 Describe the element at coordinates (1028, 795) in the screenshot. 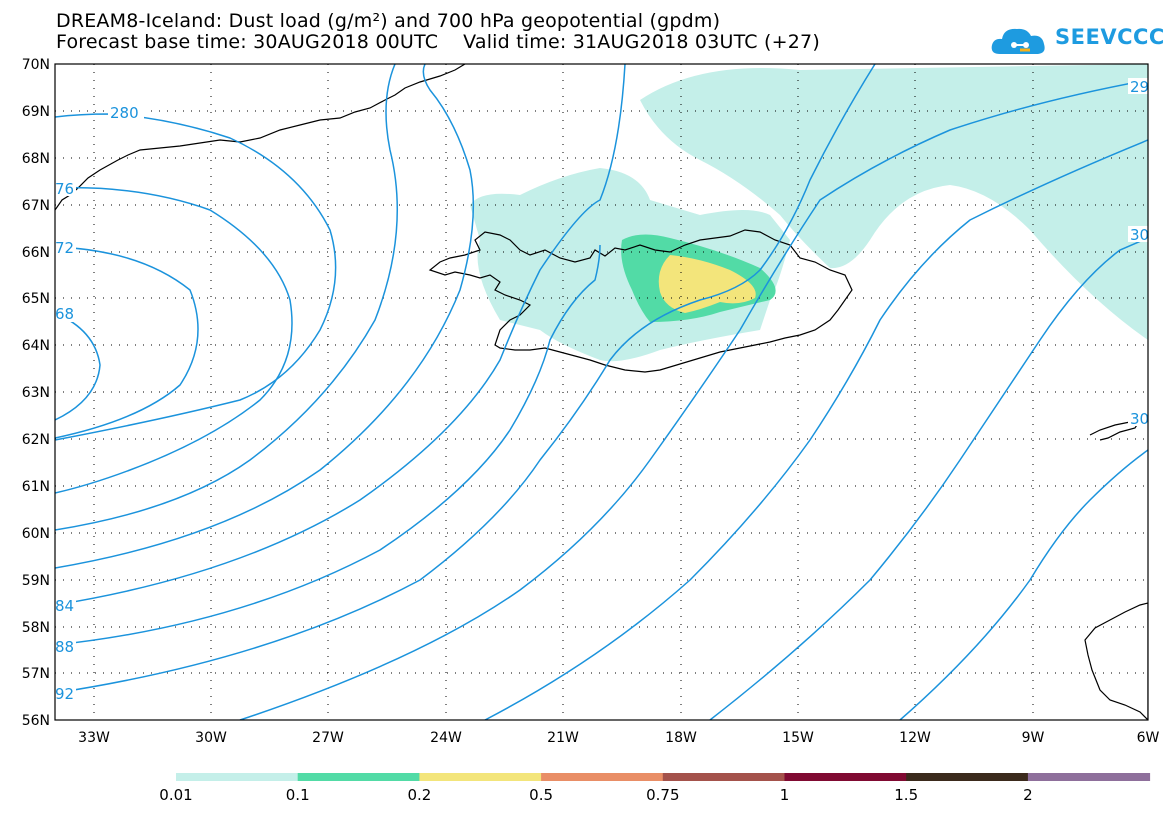

I see `colorbar-label: 2` at that location.